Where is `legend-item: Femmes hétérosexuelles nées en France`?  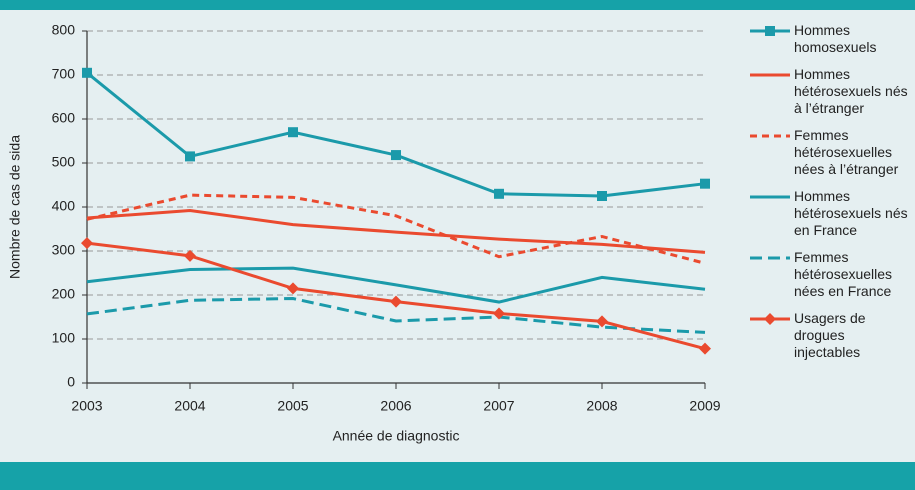
legend-item: Femmes hétérosexuelles nées en France is located at coordinates (831, 274).